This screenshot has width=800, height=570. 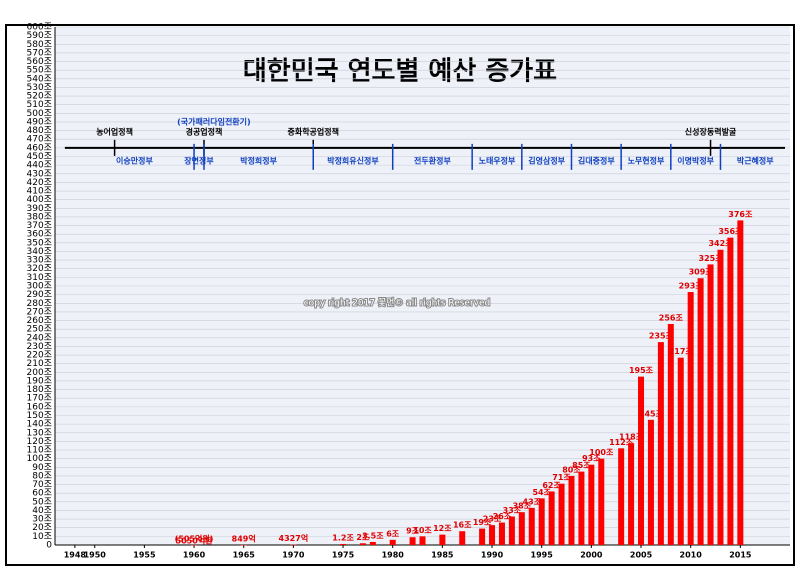 I want to click on x-tick-label: 1955, so click(x=144, y=555).